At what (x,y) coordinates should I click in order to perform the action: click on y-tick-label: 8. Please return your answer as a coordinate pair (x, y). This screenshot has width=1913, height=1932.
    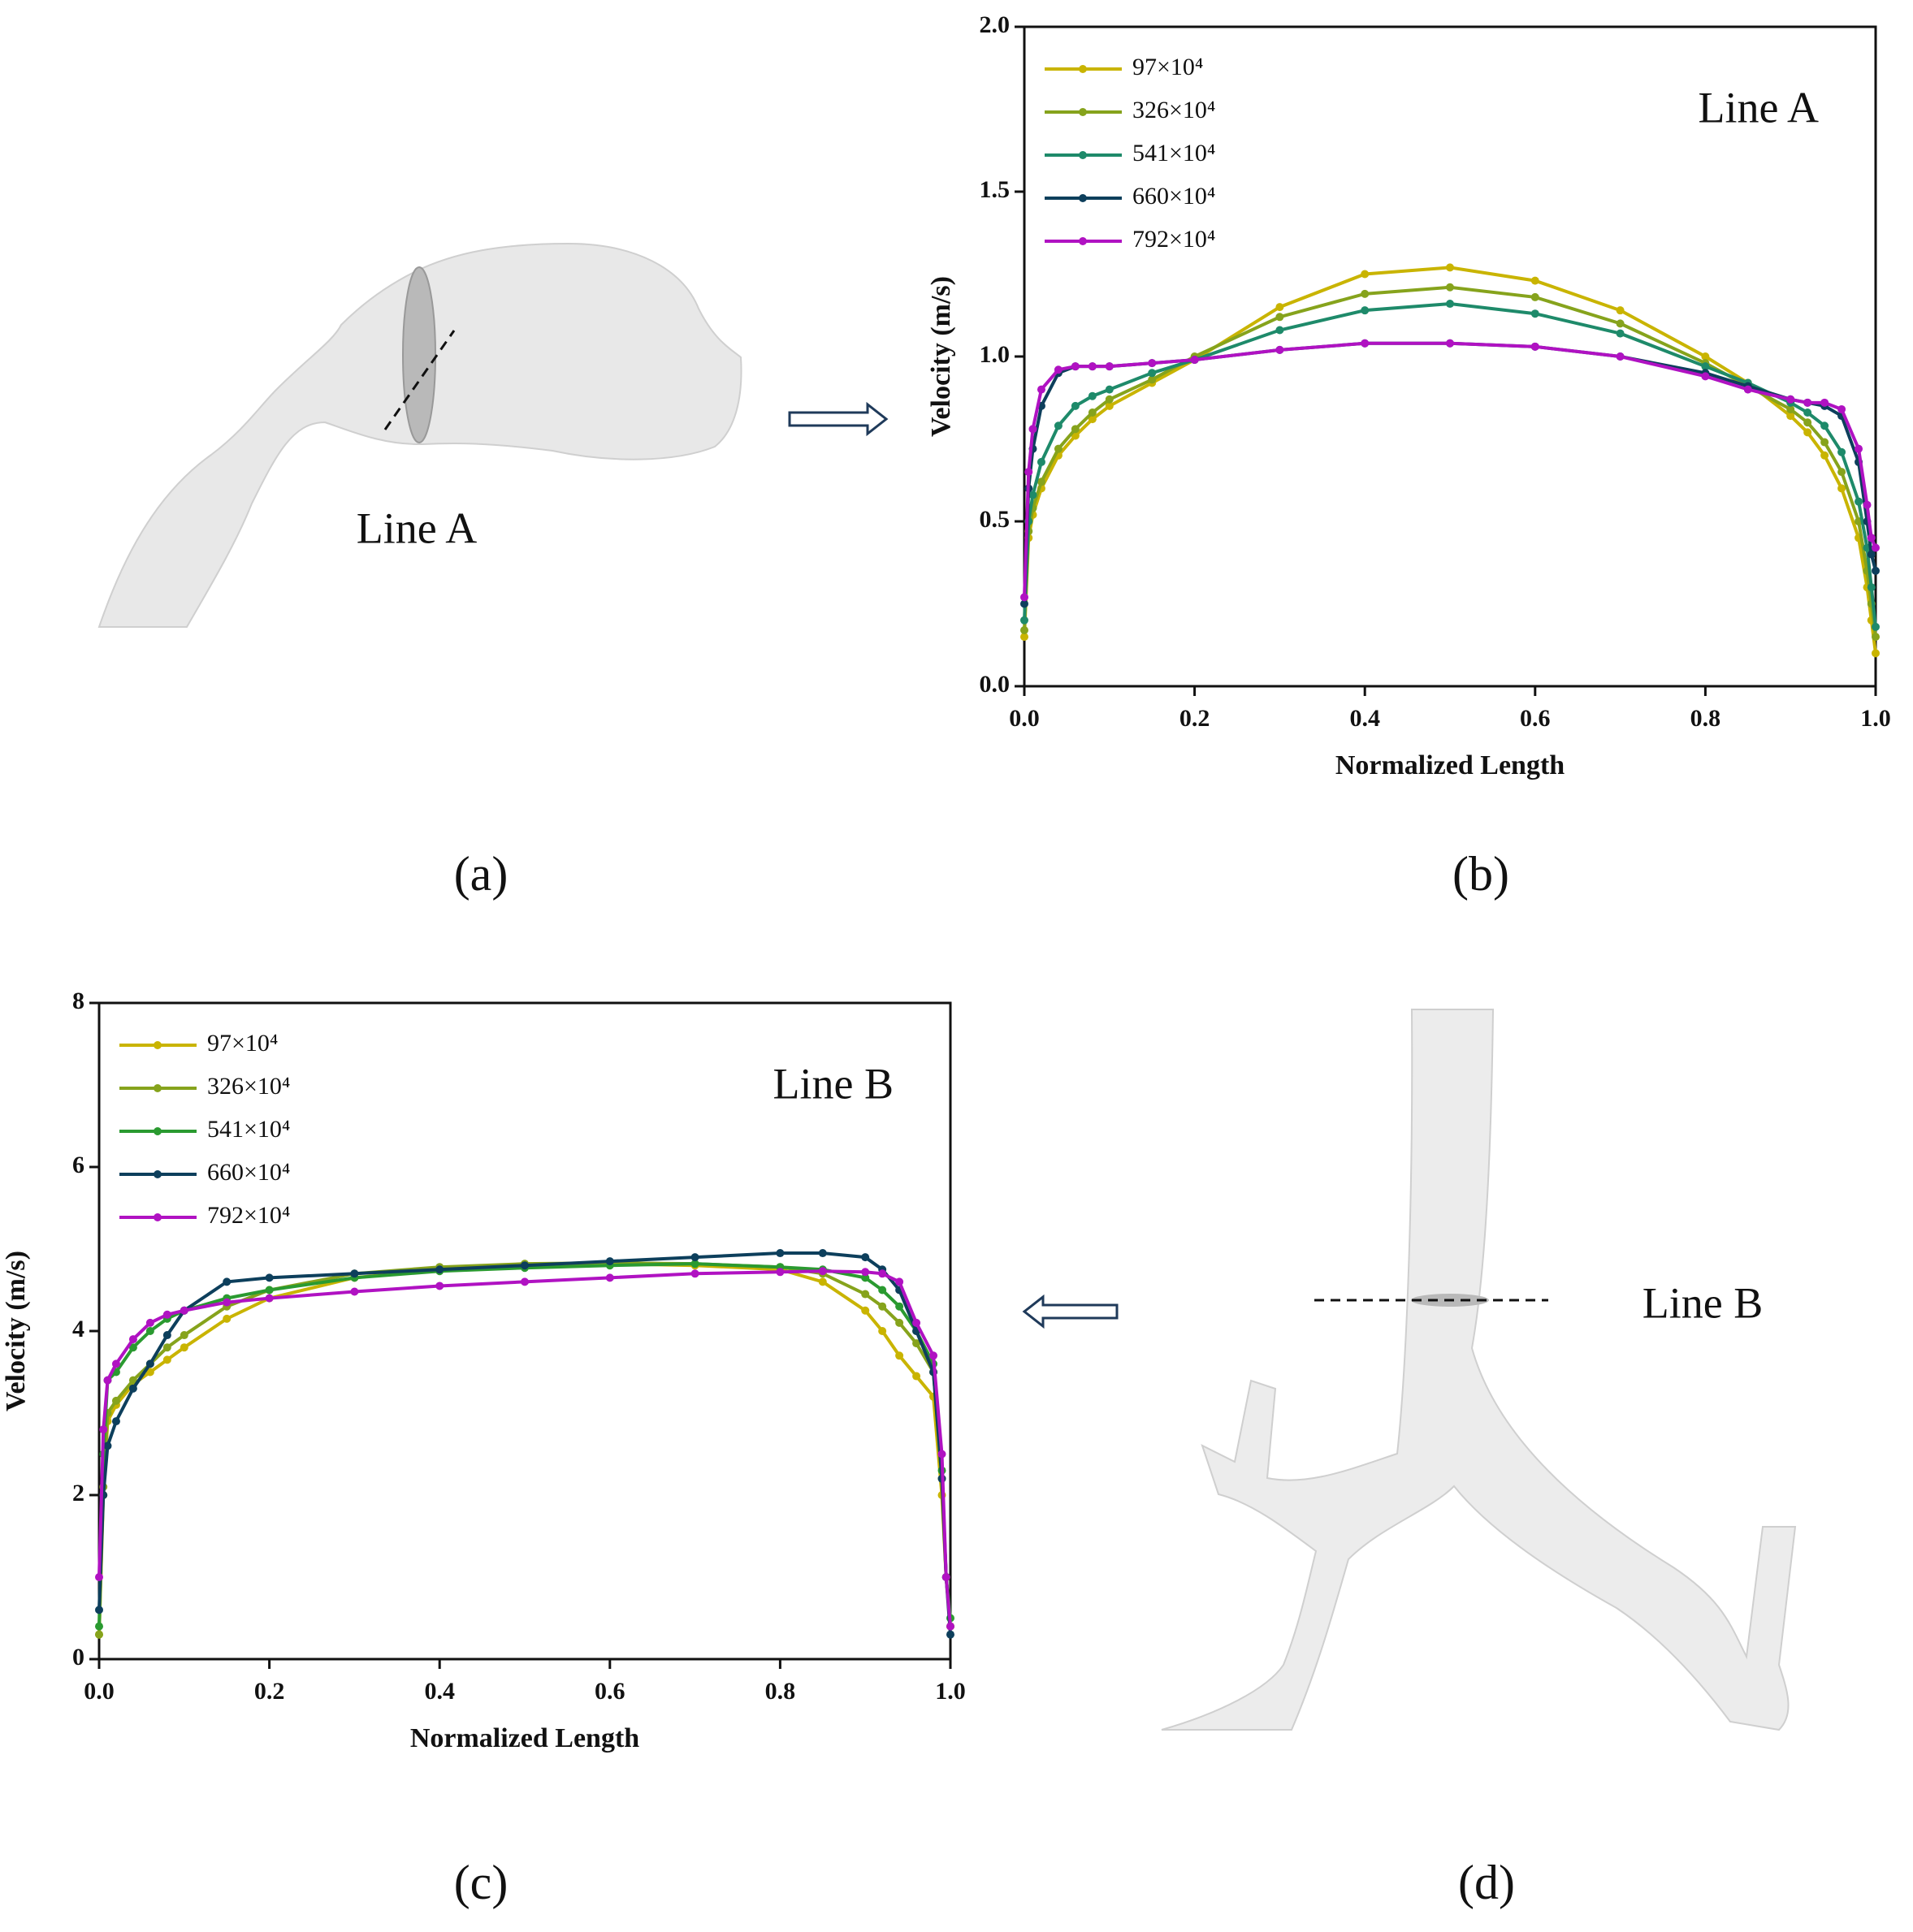
    Looking at the image, I should click on (78, 1001).